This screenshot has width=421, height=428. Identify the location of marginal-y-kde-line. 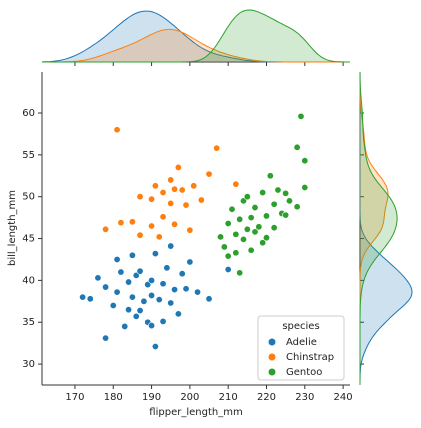
(378, 228).